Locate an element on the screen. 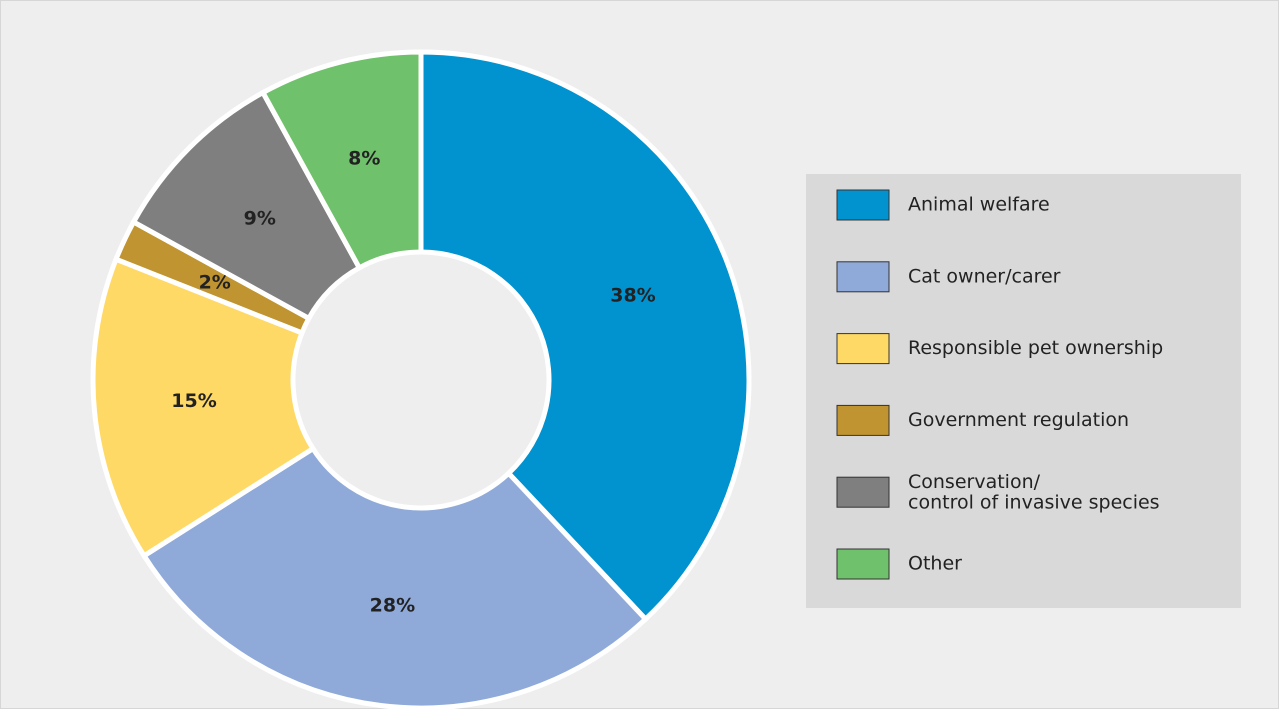 Image resolution: width=1279 pixels, height=709 pixels. data-label: 28% is located at coordinates (392, 606).